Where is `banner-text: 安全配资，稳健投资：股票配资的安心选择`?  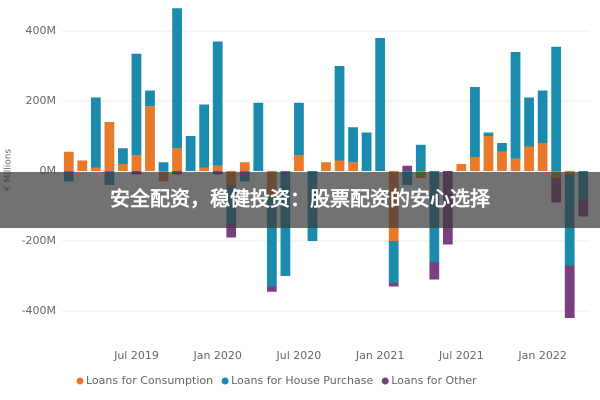
banner-text: 安全配资，稳健投资：股票配资的安心选择 is located at coordinates (300, 198).